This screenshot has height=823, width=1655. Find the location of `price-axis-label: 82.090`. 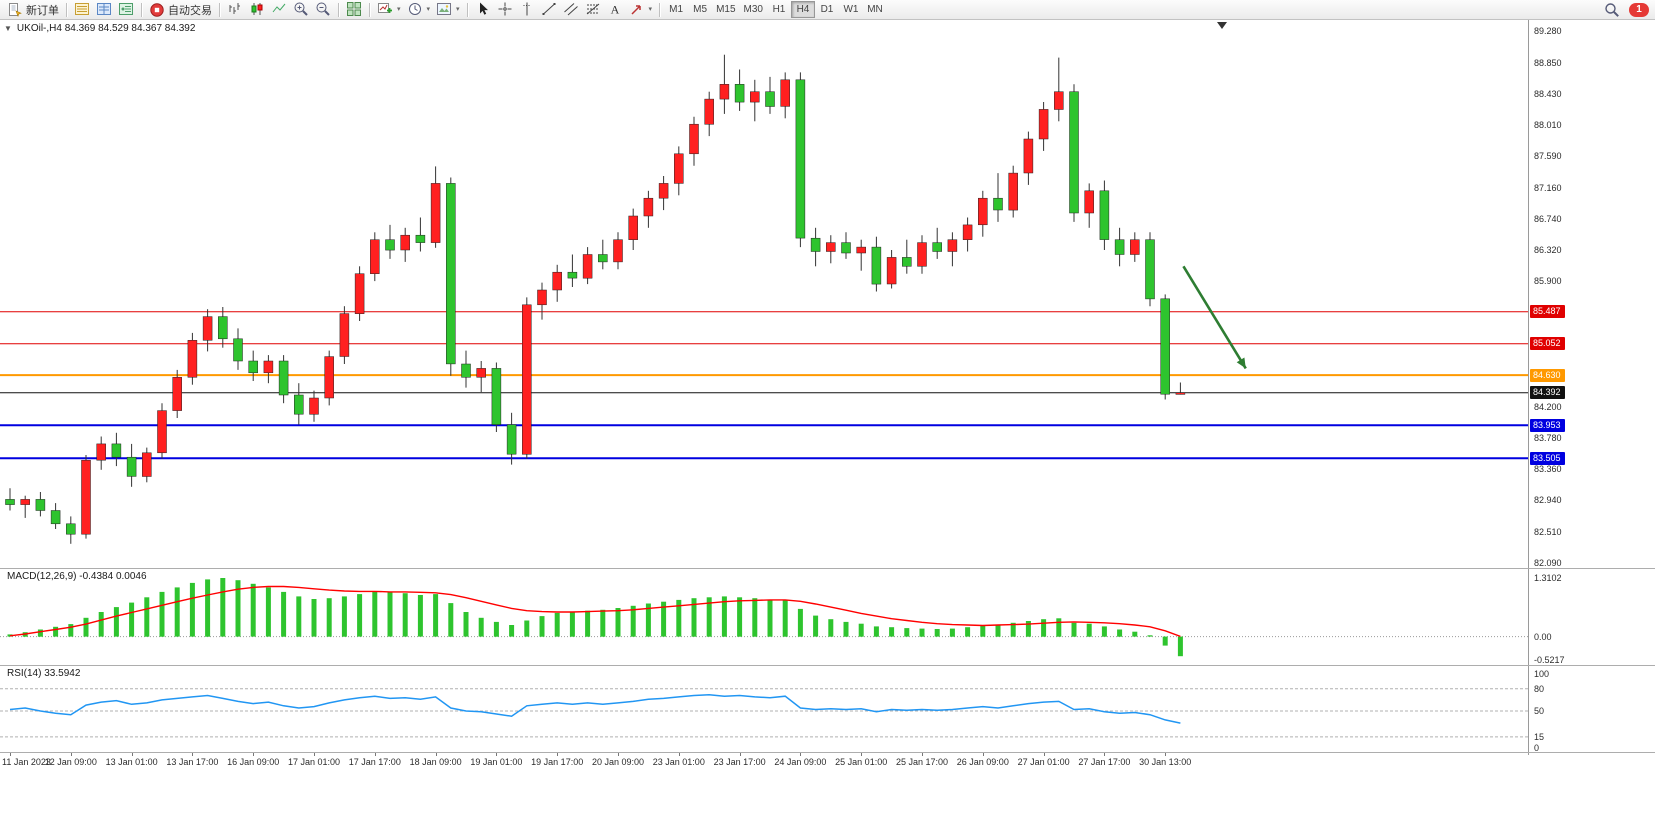

price-axis-label: 82.090 is located at coordinates (1548, 563).